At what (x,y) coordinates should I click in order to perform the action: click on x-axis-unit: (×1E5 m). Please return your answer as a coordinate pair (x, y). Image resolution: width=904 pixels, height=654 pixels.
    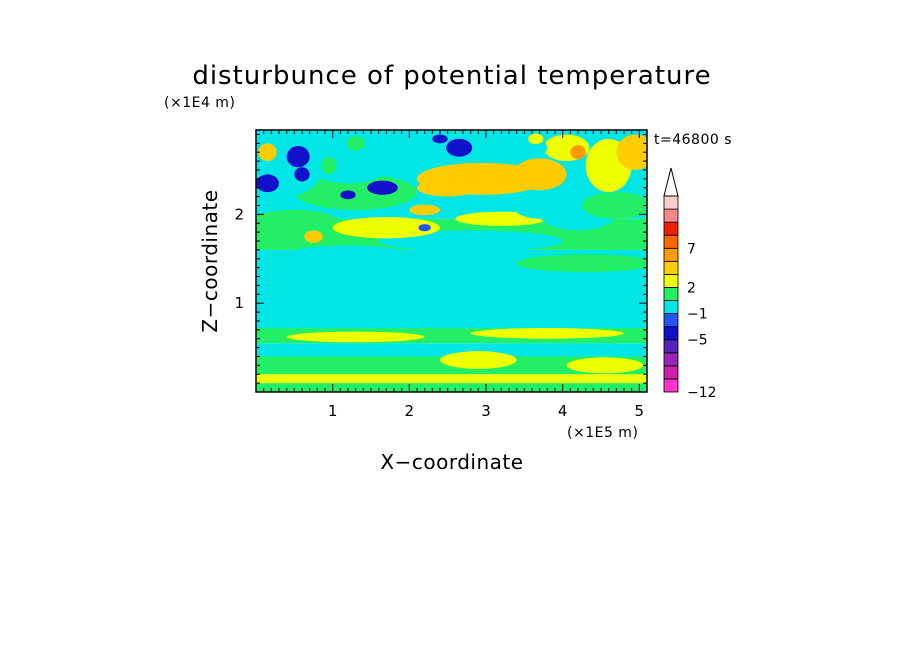
    Looking at the image, I should click on (602, 433).